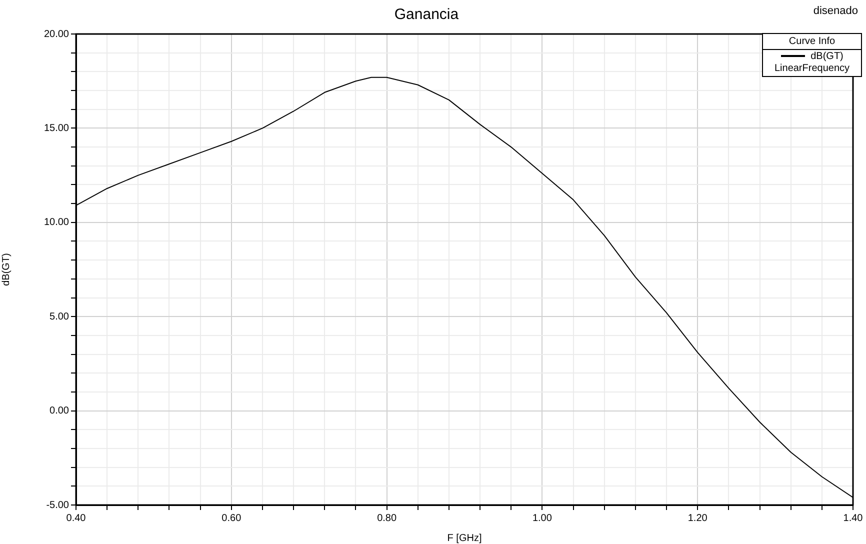 The image size is (866, 544). Describe the element at coordinates (835, 11) in the screenshot. I see `text: disenado` at that location.